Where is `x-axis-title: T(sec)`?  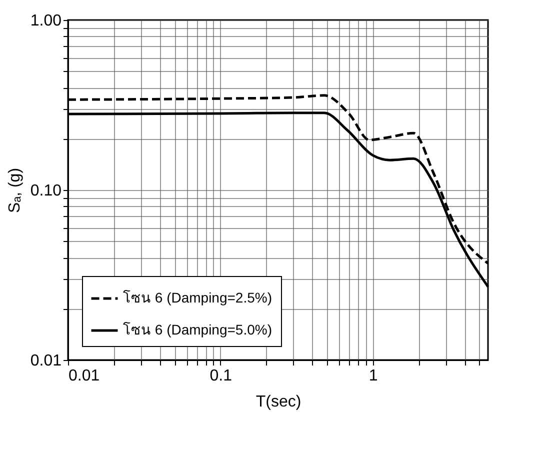 x-axis-title: T(sec) is located at coordinates (279, 402).